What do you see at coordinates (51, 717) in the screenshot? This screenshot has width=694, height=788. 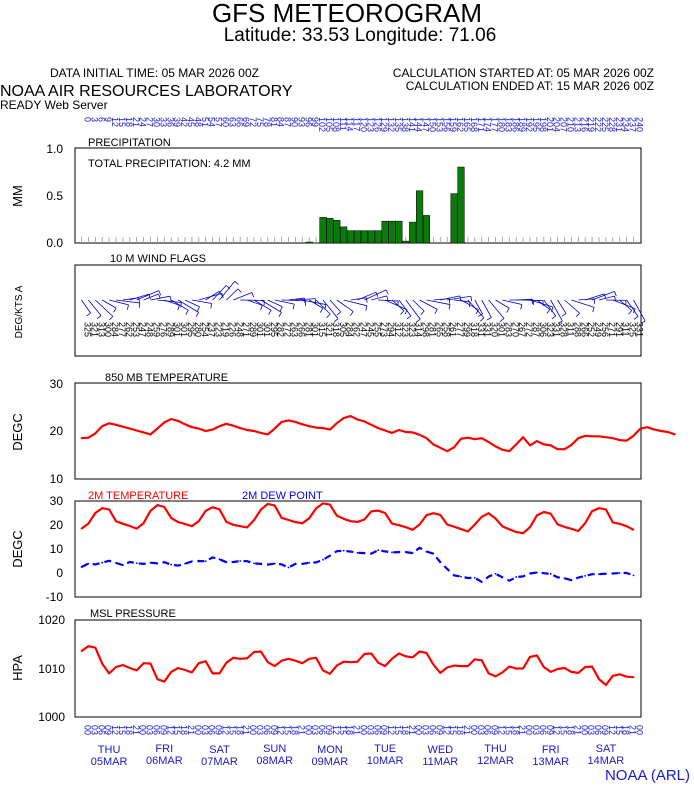 I see `pressure-ytick: 1000` at bounding box center [51, 717].